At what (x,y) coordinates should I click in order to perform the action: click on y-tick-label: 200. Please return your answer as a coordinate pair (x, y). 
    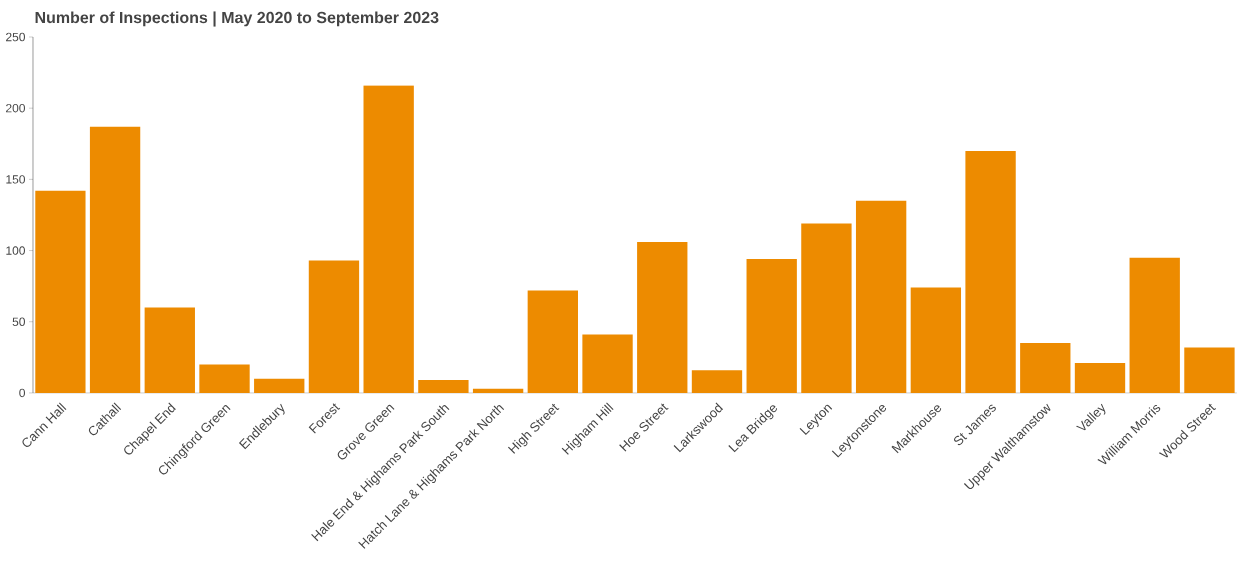
    Looking at the image, I should click on (15, 108).